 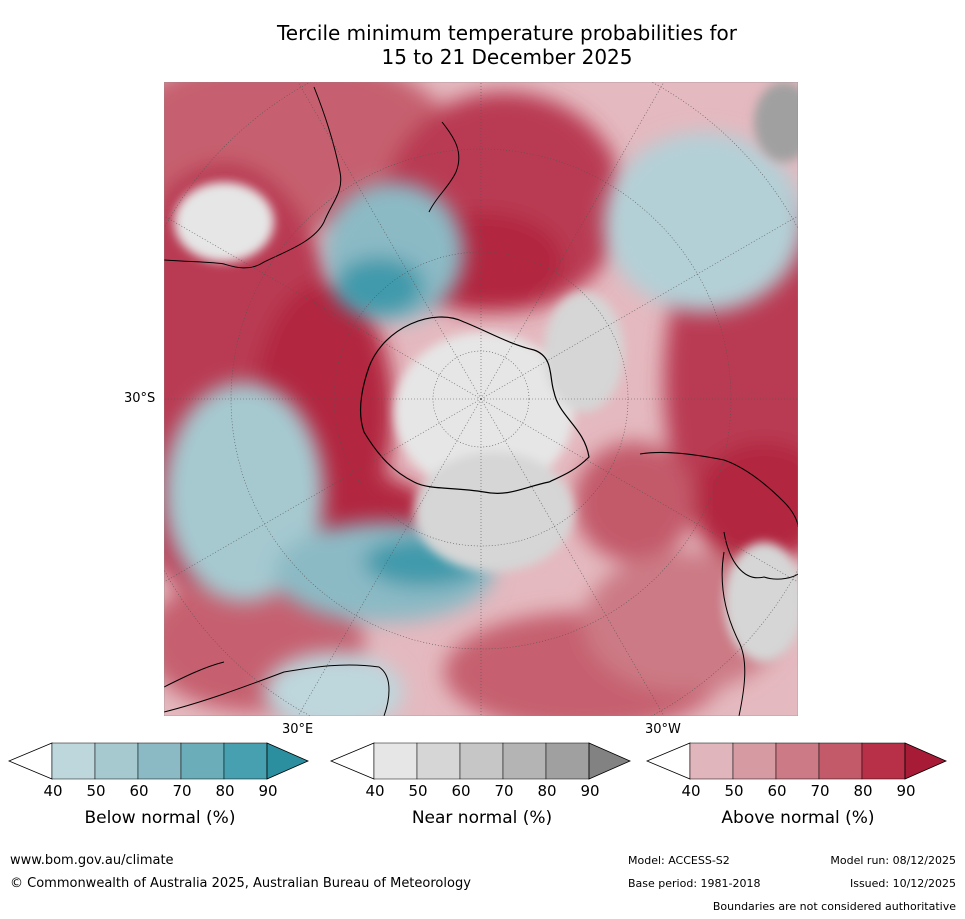 What do you see at coordinates (663, 729) in the screenshot?
I see `lon-label-30w: 30°W` at bounding box center [663, 729].